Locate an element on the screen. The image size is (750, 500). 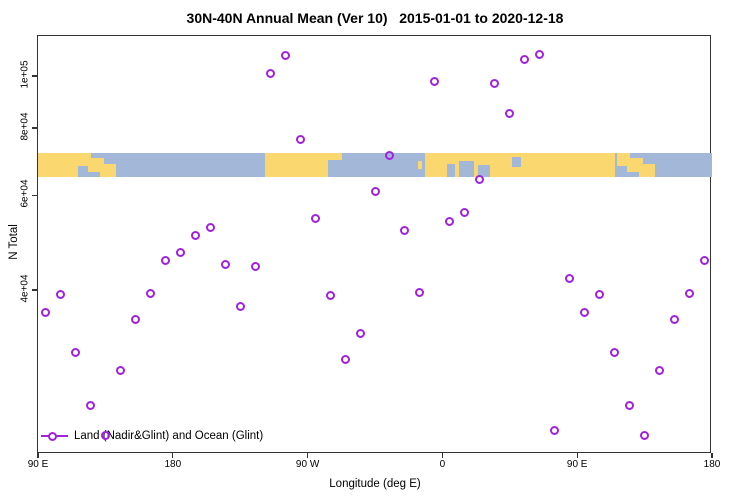
legend-label: Land (Nadir&Glint) and Ocean (Glint) is located at coordinates (169, 436).